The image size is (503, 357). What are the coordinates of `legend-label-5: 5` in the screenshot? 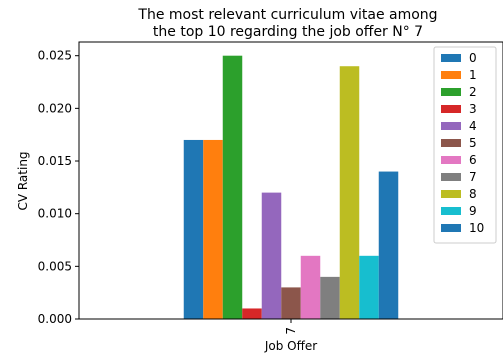 It's located at (473, 143).